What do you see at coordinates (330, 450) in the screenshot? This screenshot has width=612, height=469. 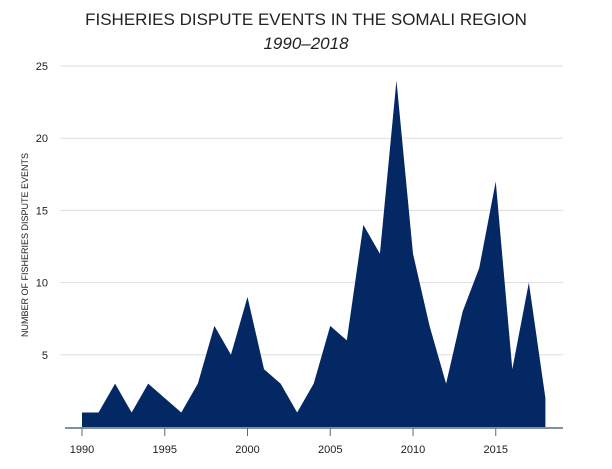 I see `x-tick-label: 2005` at bounding box center [330, 450].